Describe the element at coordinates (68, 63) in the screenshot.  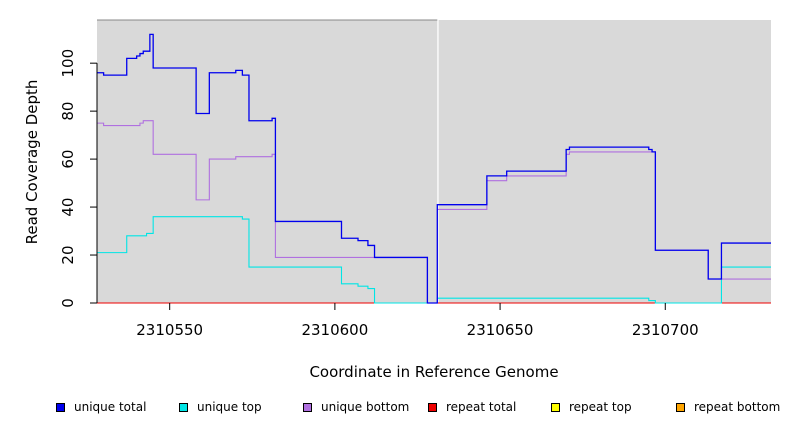
I see `y-tick-label: 100` at that location.